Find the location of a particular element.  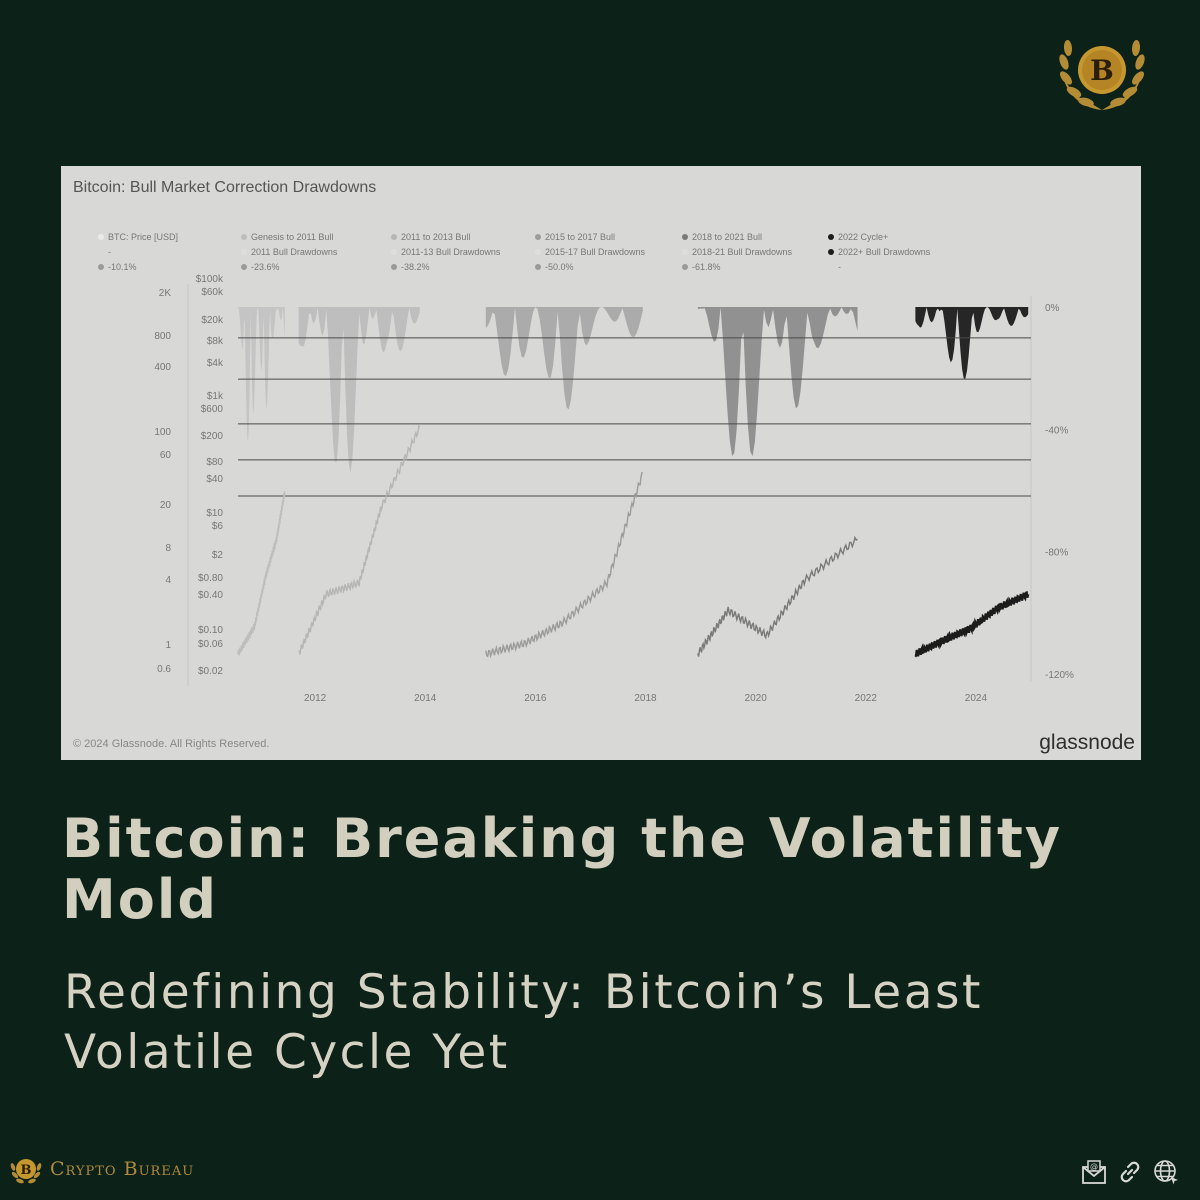

y-left-inner-tick: $10 is located at coordinates (214, 513).